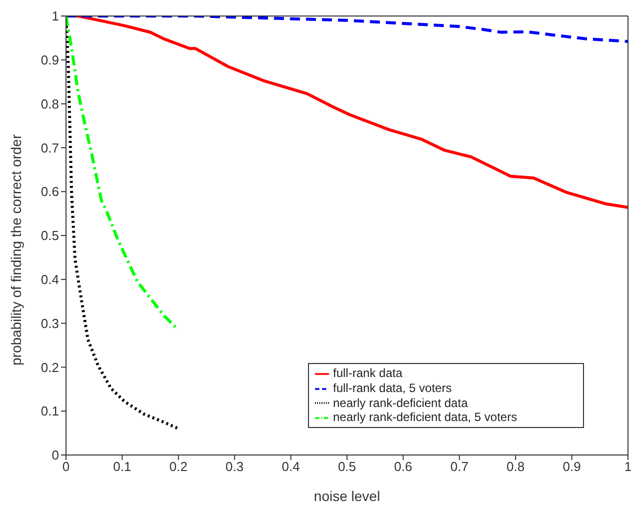 This screenshot has height=523, width=639. Describe the element at coordinates (122, 466) in the screenshot. I see `x-tick-label: 0.1` at that location.